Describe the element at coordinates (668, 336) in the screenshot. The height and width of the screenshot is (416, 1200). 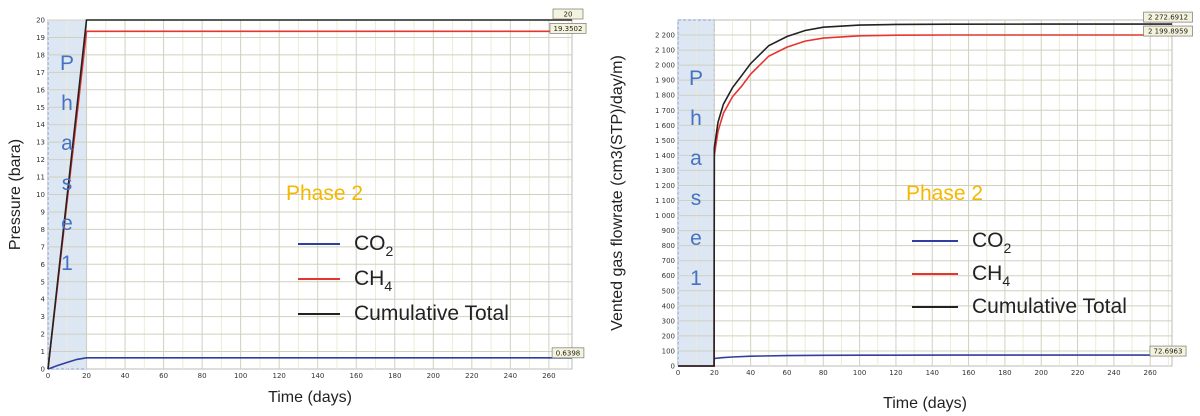
I see `y-tick-label: 200` at that location.